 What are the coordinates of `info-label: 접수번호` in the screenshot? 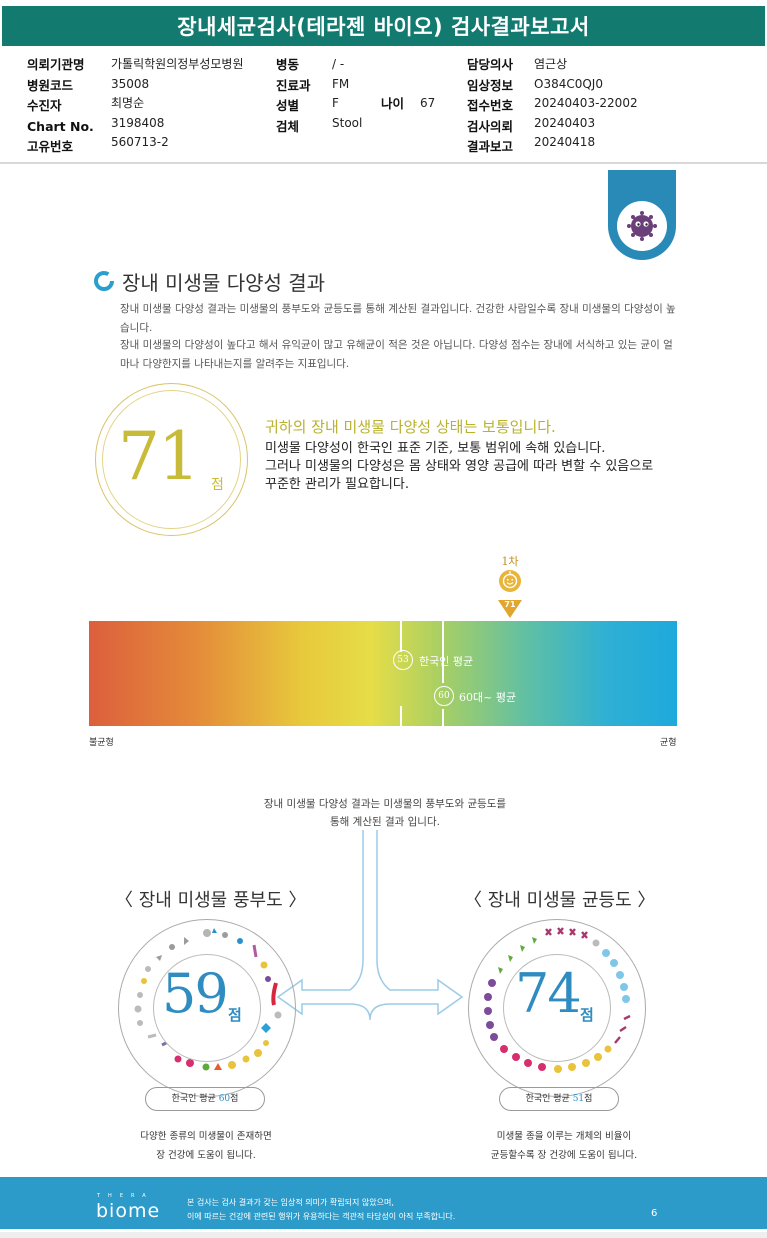 It's located at (490, 105).